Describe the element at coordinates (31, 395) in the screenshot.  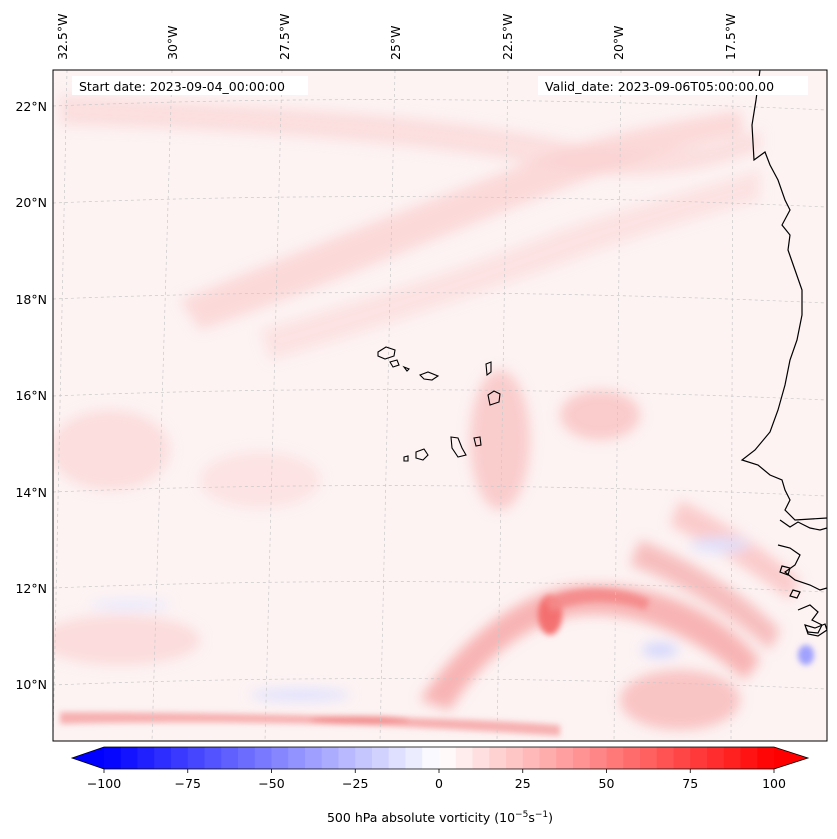
I see `lat-label-16n: 16°N` at that location.